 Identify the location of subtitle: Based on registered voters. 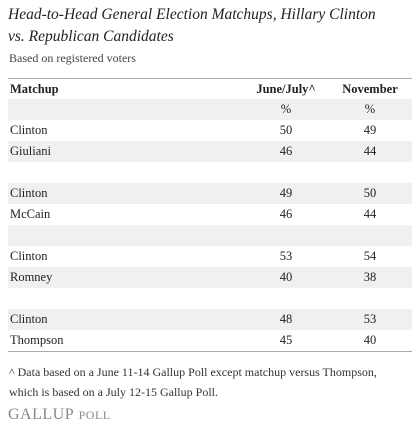
(72, 58).